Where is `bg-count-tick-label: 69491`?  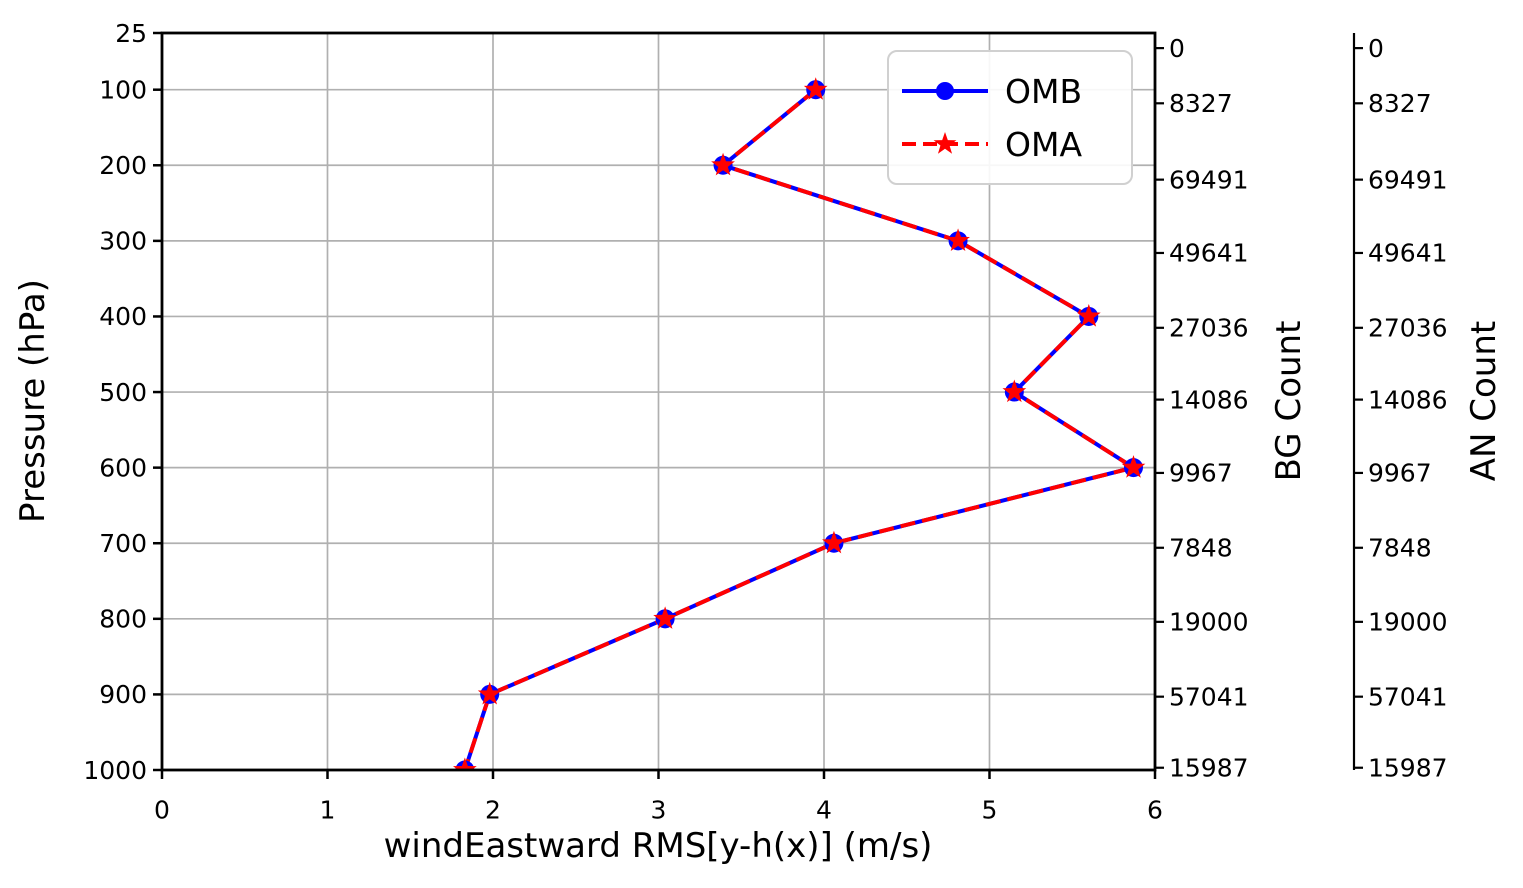
bg-count-tick-label: 69491 is located at coordinates (1209, 179).